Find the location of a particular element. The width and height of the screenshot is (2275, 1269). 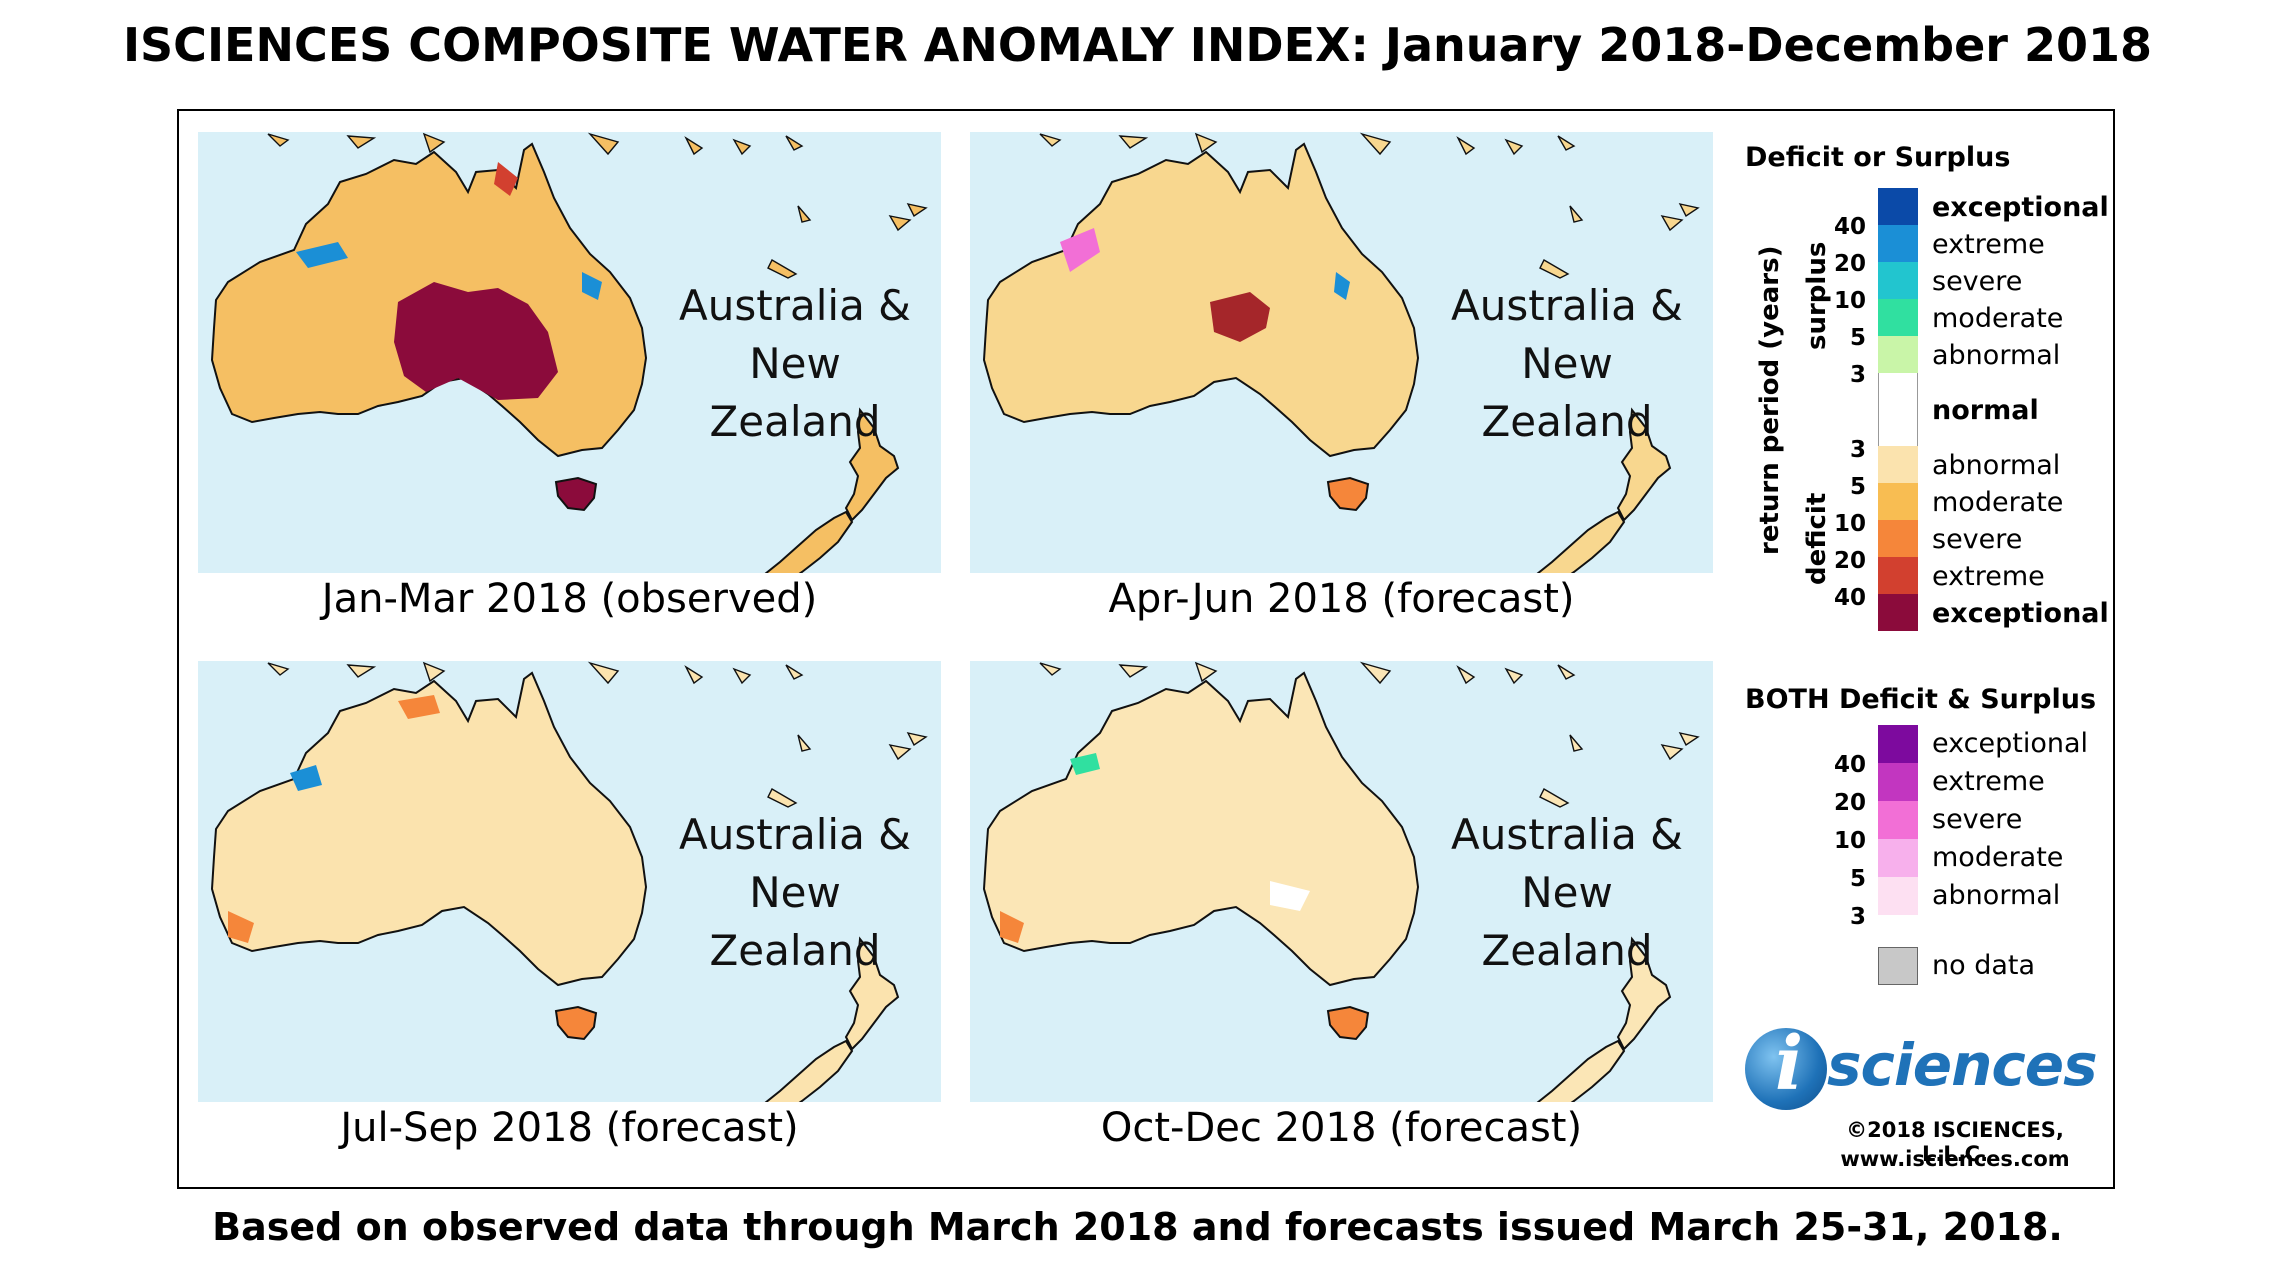

legend-tick-deficit: 20 is located at coordinates (1849, 561).